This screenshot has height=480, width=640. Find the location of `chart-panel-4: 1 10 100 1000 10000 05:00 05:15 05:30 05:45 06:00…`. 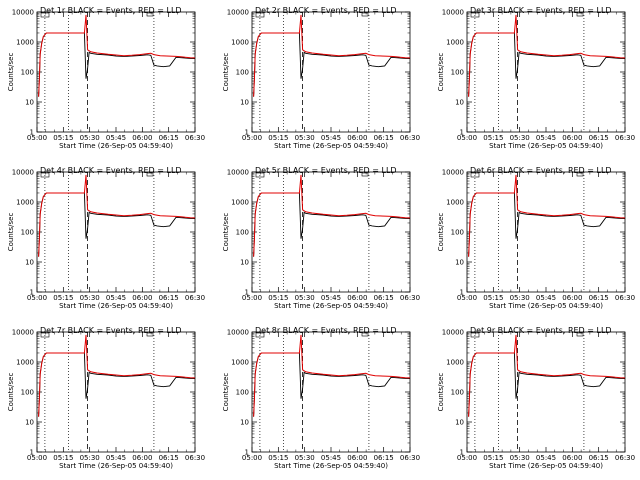

chart-panel-4: 1 10 100 1000 10000 05:00 05:15 05:30 05:45 06:00… is located at coordinates (106, 238).